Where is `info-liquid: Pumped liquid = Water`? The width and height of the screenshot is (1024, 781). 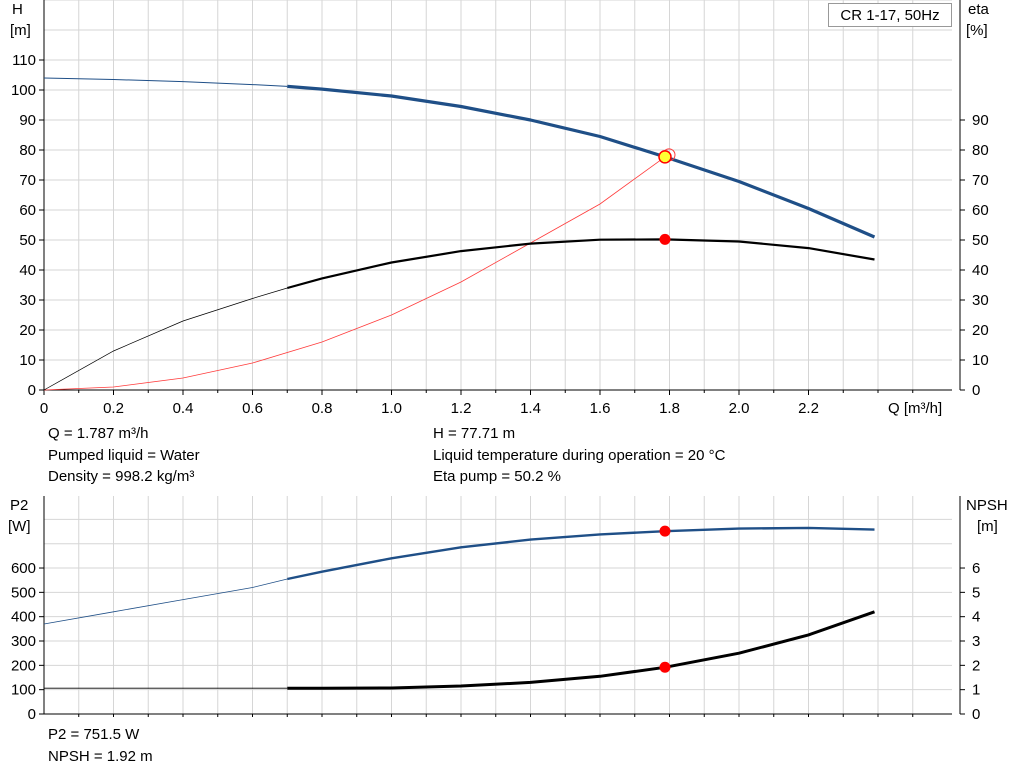
info-liquid: Pumped liquid = Water is located at coordinates (124, 455).